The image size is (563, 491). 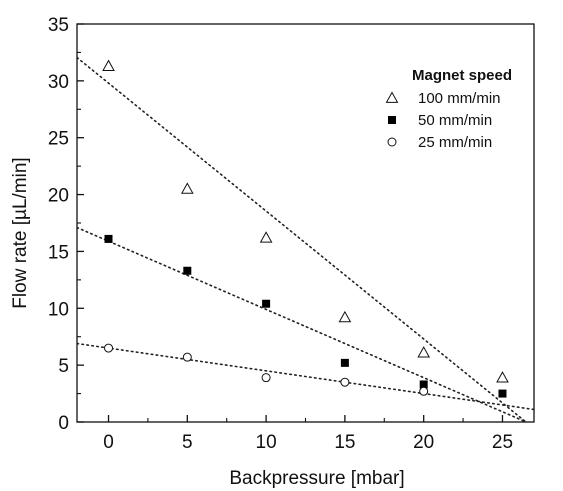 What do you see at coordinates (108, 442) in the screenshot?
I see `x-tick-label: 0` at bounding box center [108, 442].